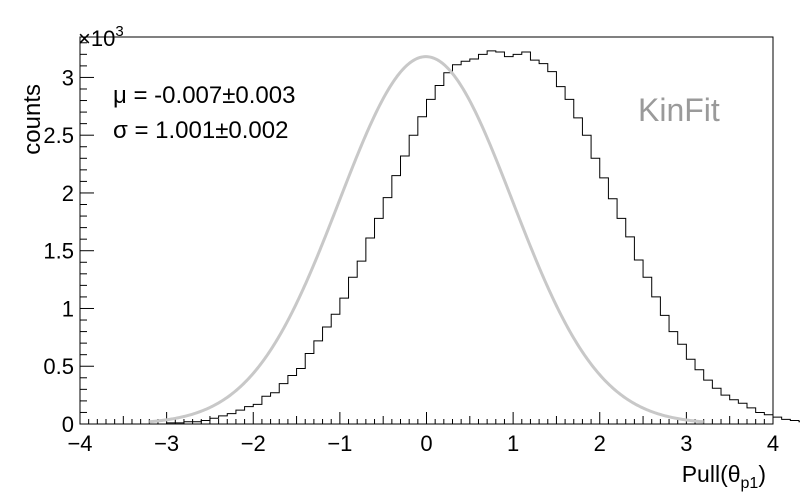 The image size is (800, 500). What do you see at coordinates (87, 233) in the screenshot?
I see `y-axis-ticks` at bounding box center [87, 233].